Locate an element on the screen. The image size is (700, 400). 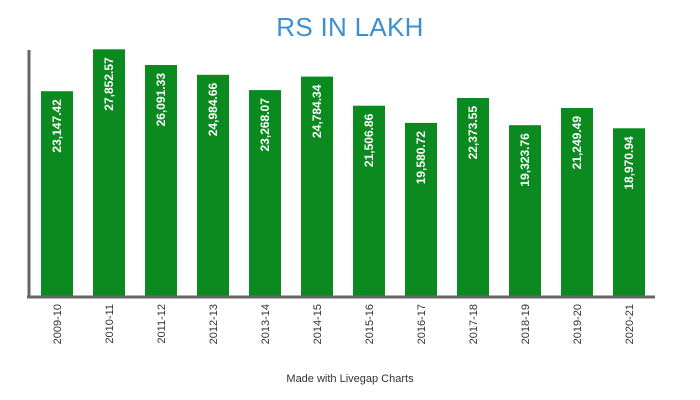
data-label-2009-10: 23,147.42 is located at coordinates (57, 126).